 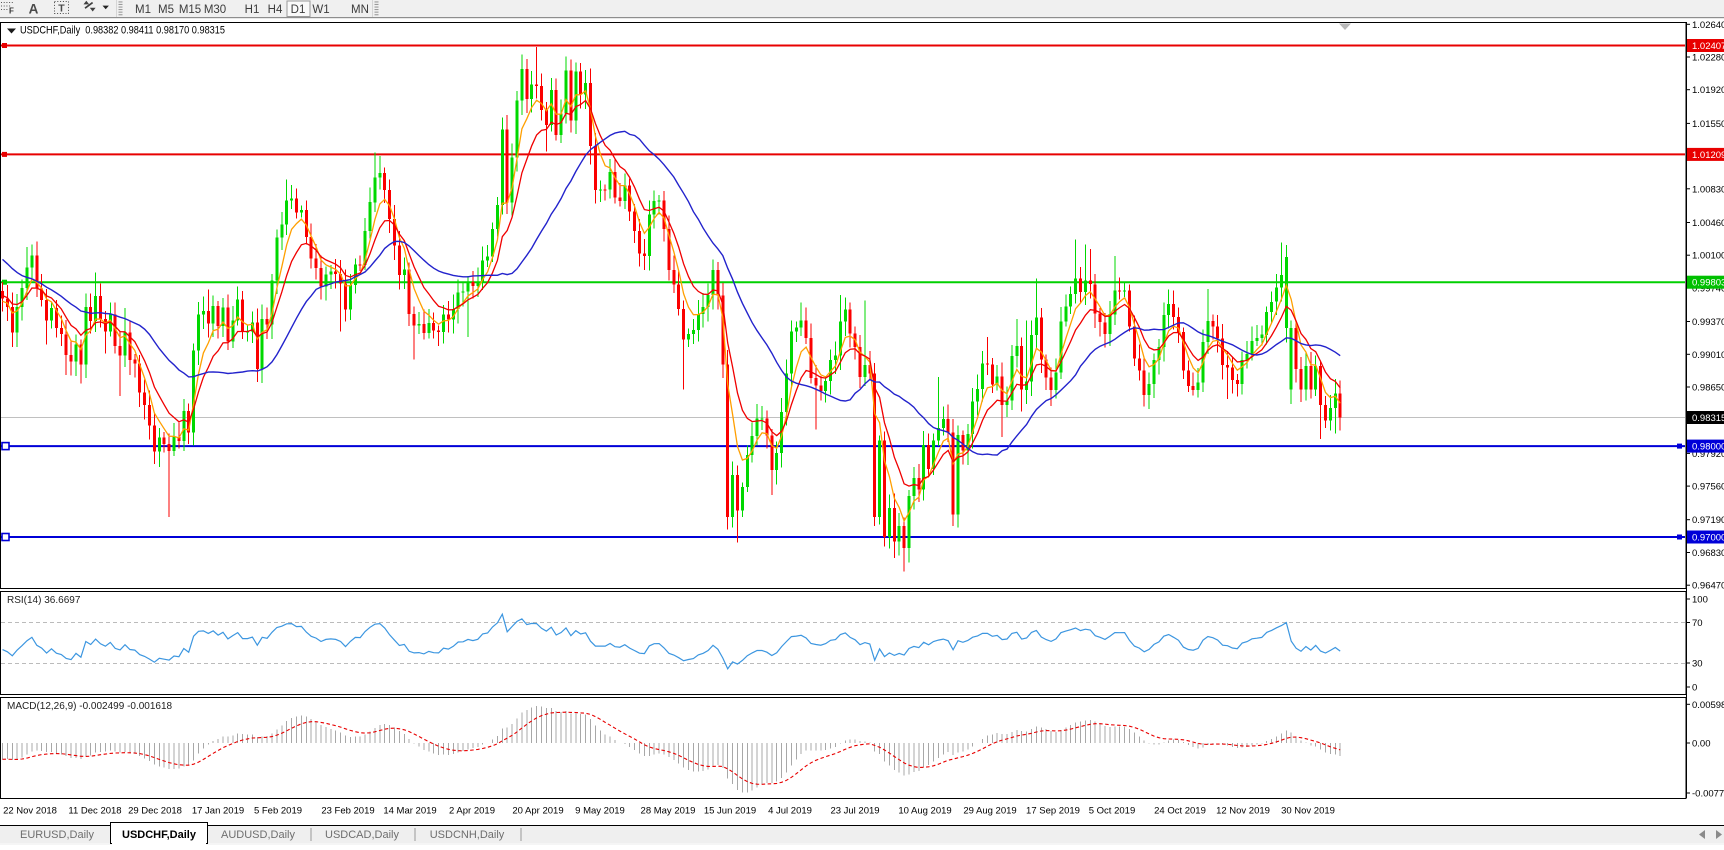 I want to click on svg-text: 5 Oct 2019, so click(x=1112, y=811).